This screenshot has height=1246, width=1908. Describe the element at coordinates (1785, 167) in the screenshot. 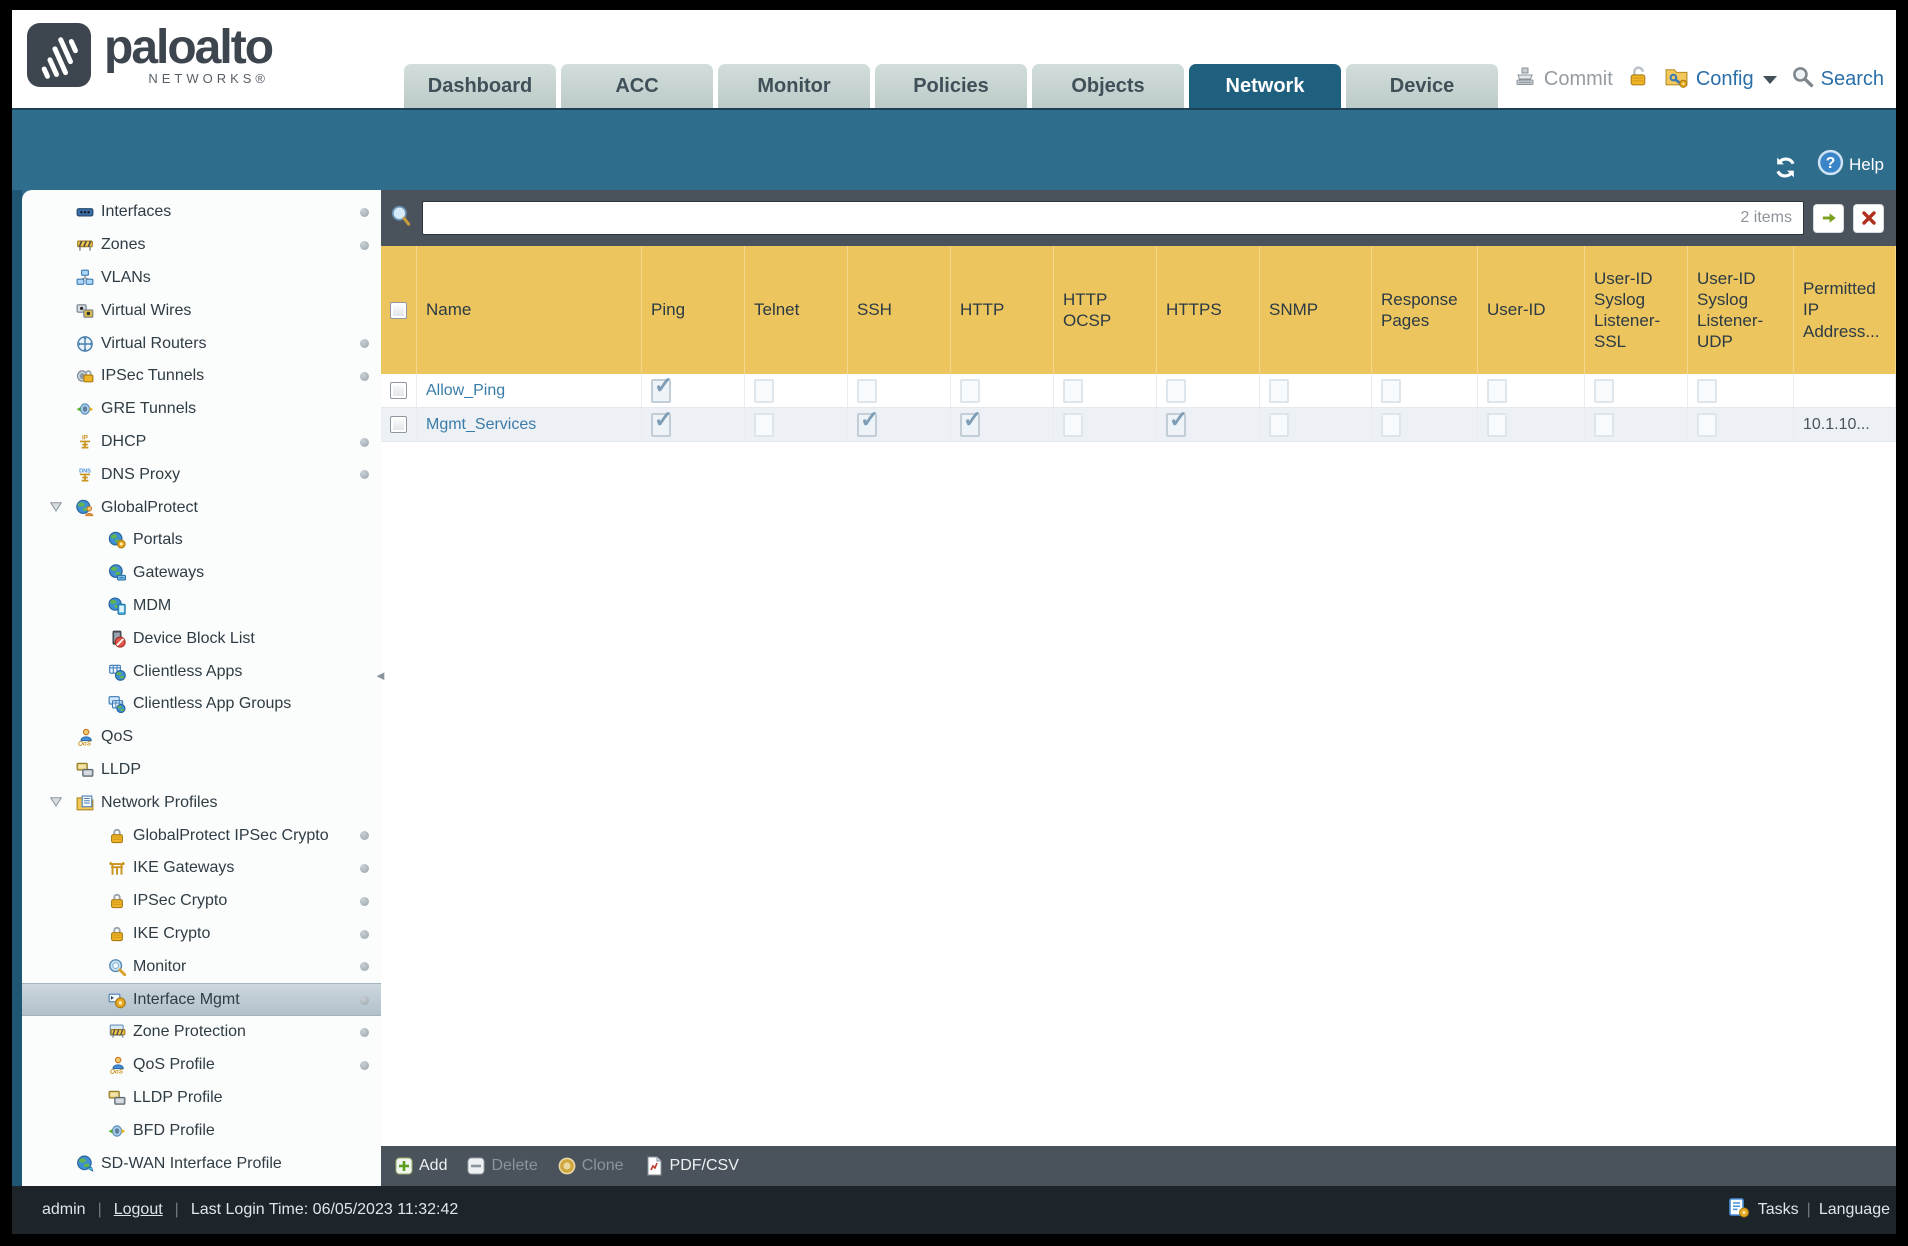

I see `refresh-button` at that location.